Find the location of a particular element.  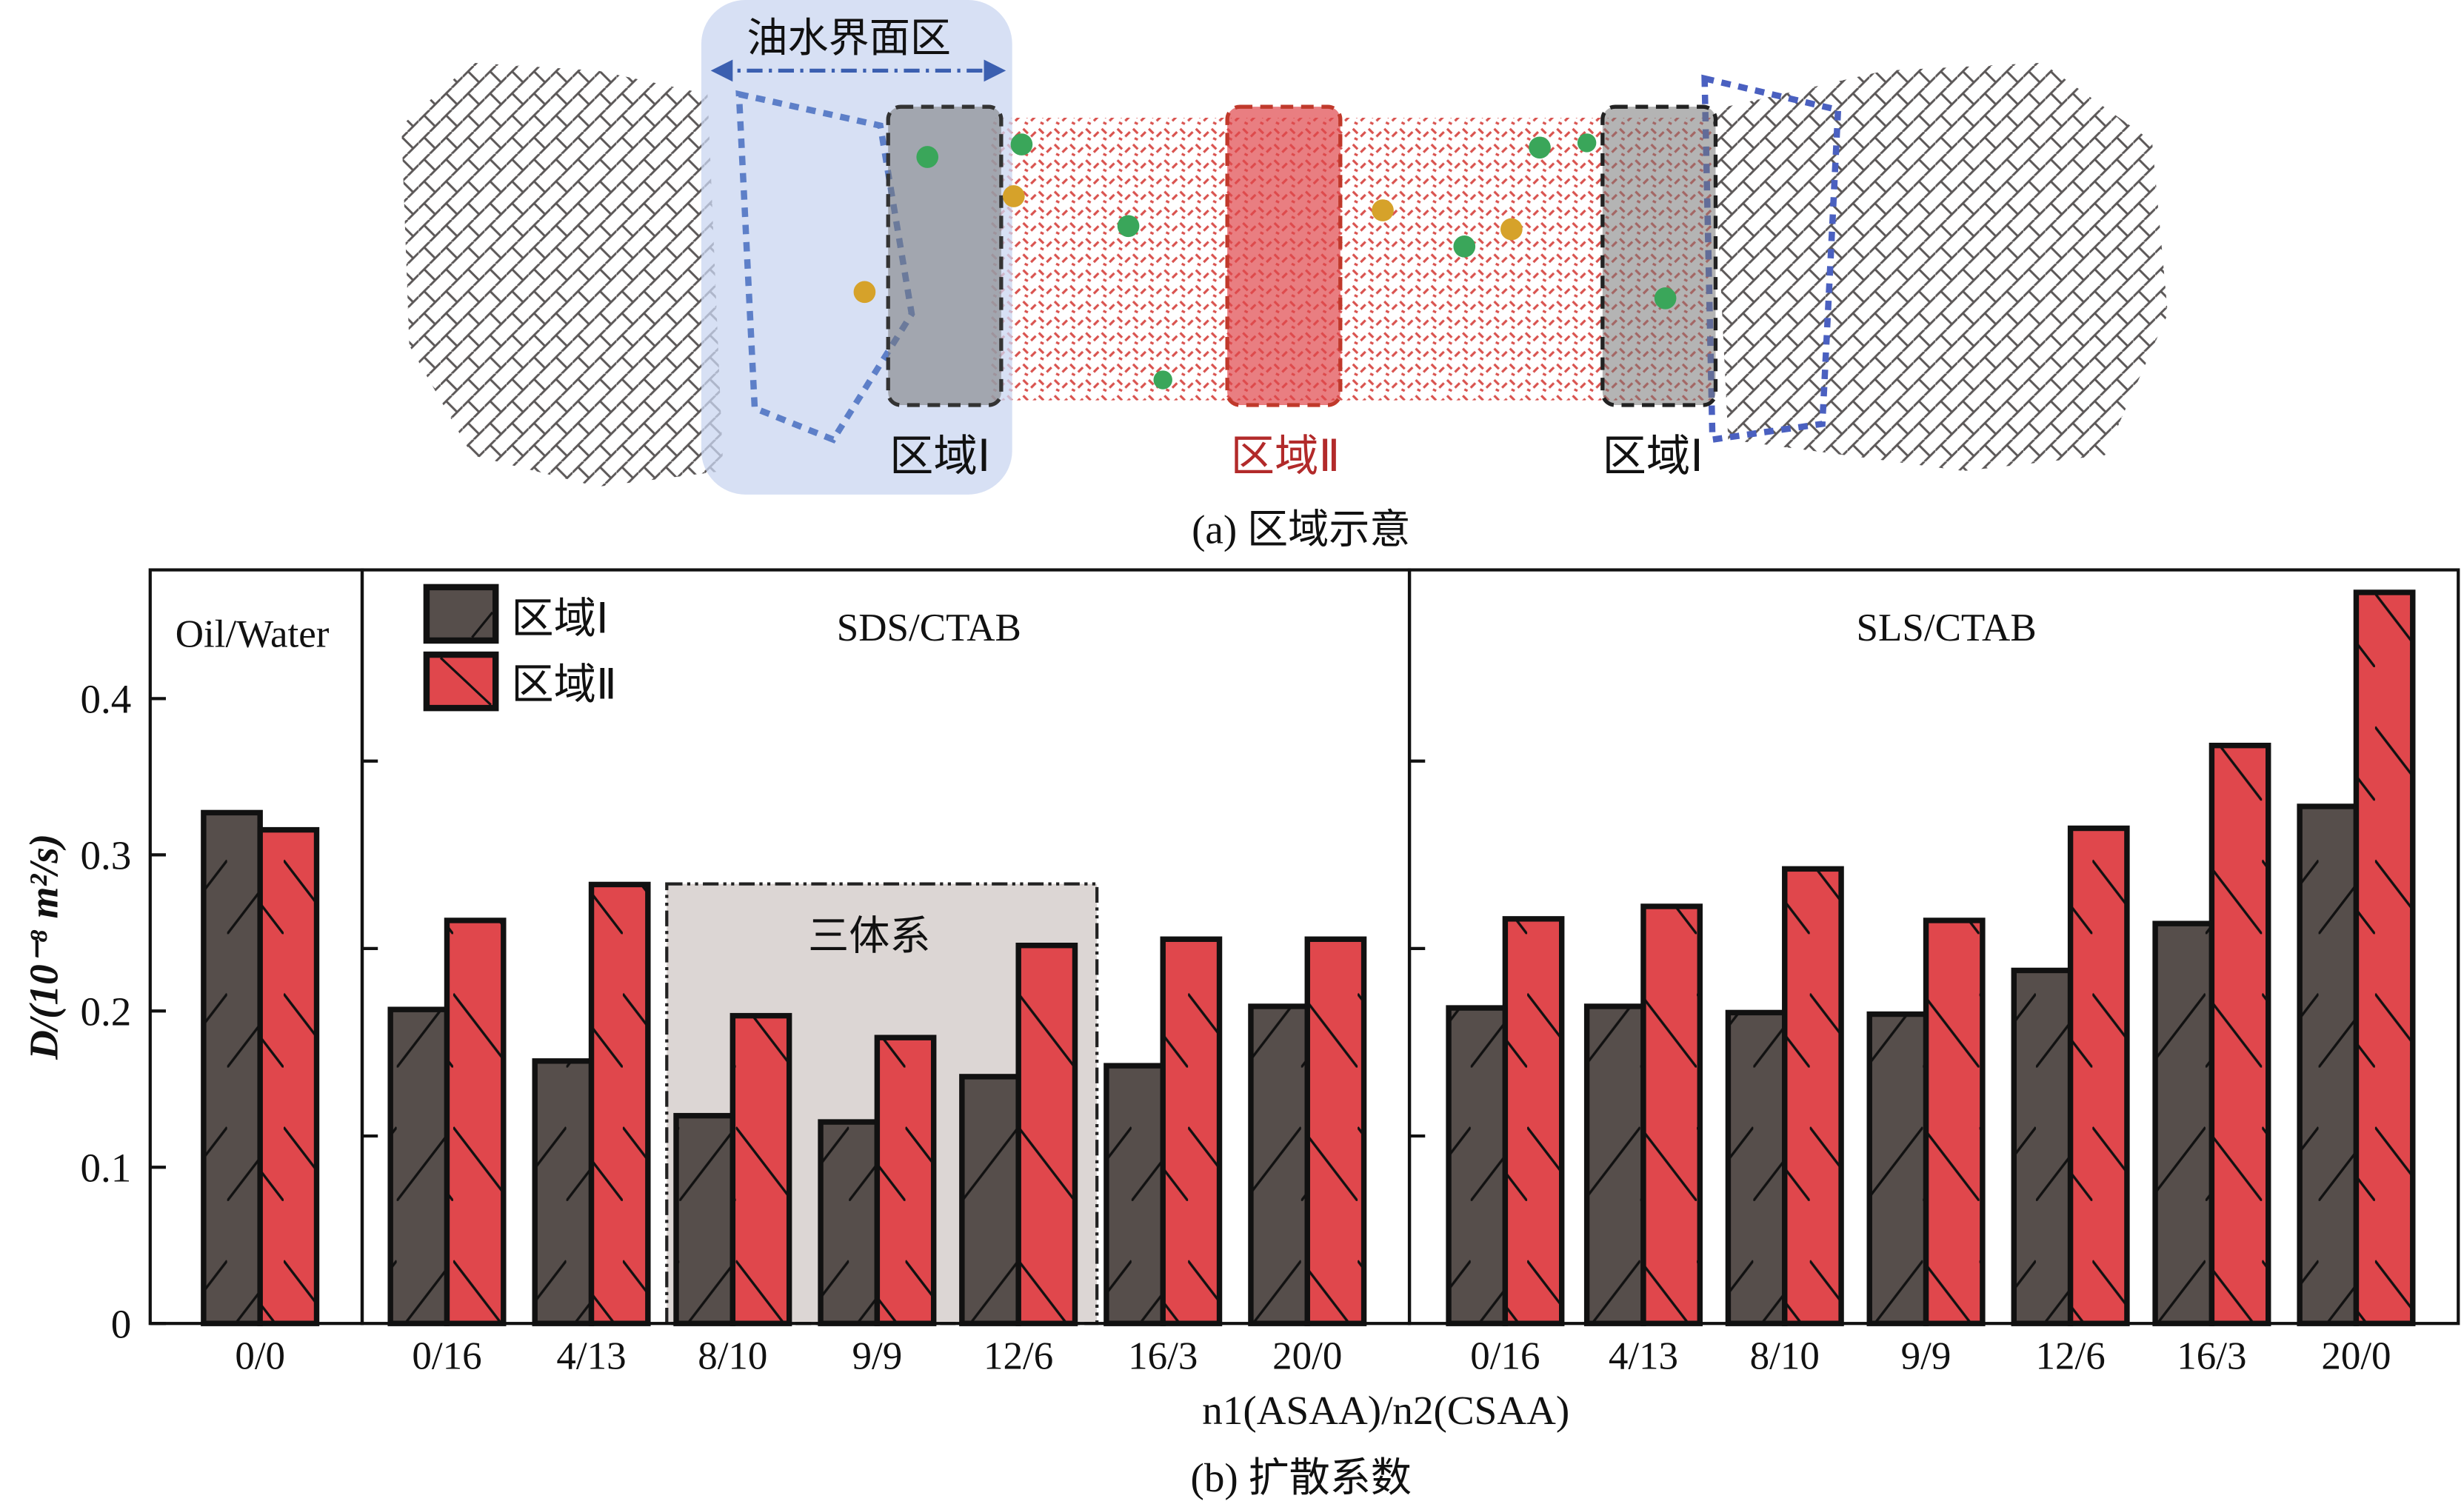

highlight-label: 三体系 is located at coordinates (869, 936).